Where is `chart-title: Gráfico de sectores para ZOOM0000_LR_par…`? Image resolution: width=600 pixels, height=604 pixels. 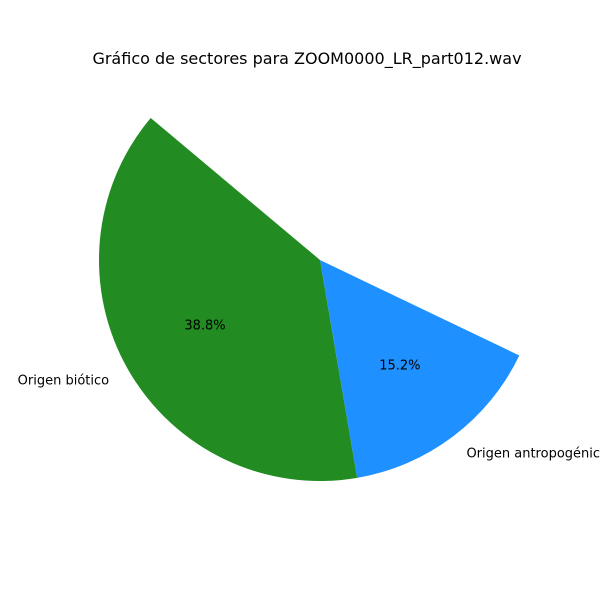 chart-title: Gráfico de sectores para ZOOM0000_LR_par… is located at coordinates (306, 59).